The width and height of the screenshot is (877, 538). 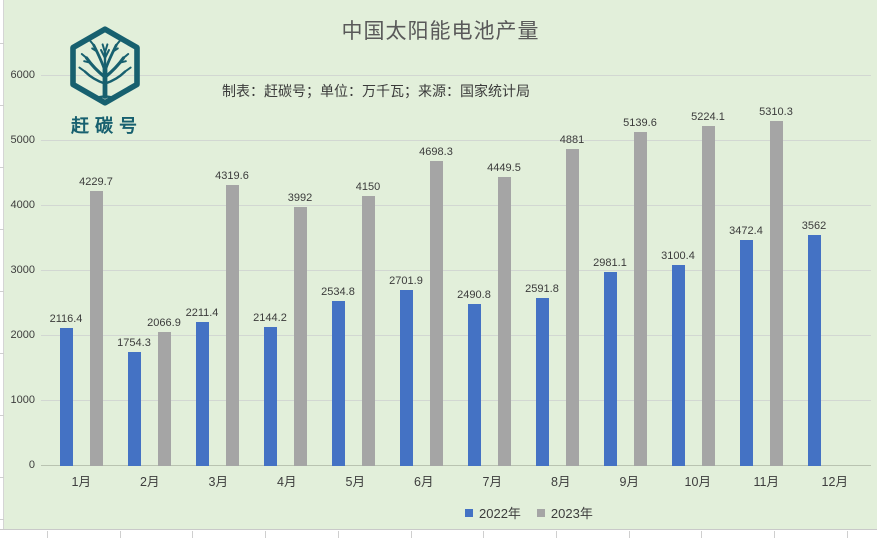 I want to click on data-label-2022年-4月: 2144.2, so click(x=270, y=317).